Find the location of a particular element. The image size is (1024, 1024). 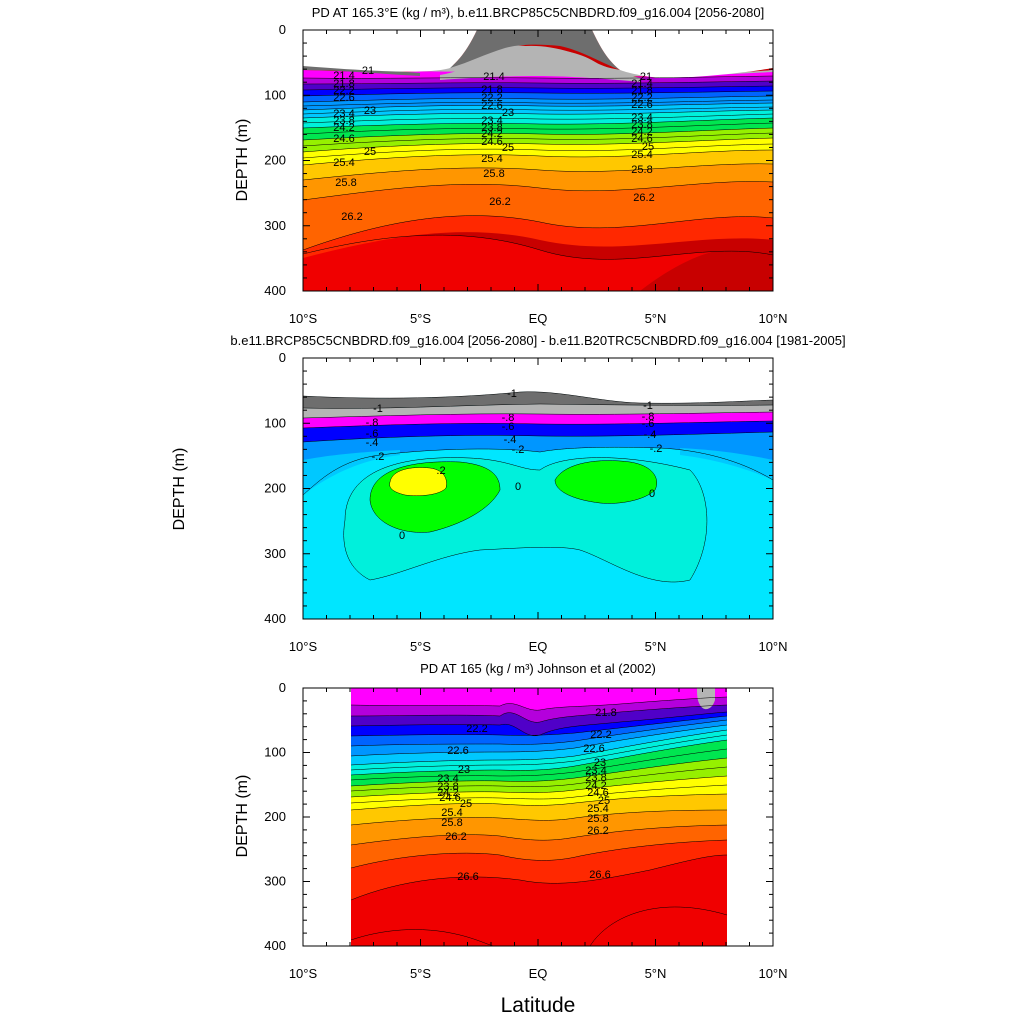

contour-label: 26.6 is located at coordinates (599, 875).